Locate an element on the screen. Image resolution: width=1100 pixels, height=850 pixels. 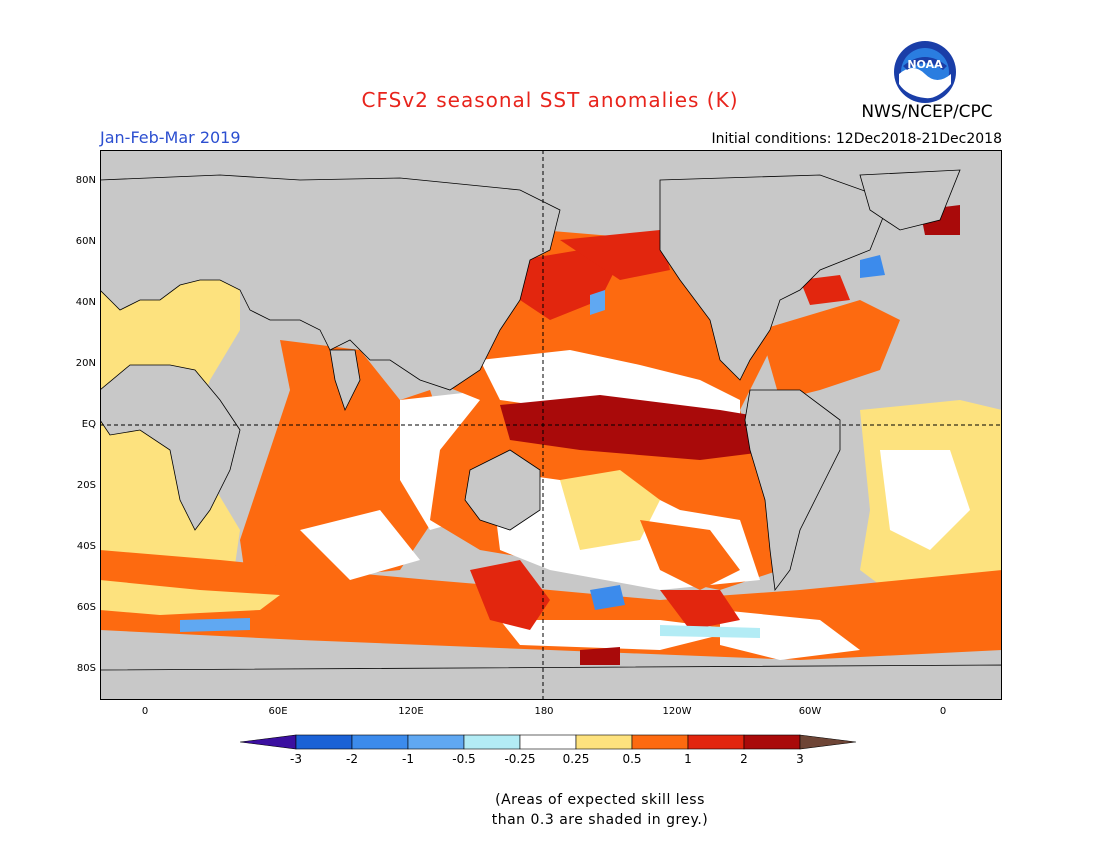
colorbar-tick-label: 2 is located at coordinates (744, 759).